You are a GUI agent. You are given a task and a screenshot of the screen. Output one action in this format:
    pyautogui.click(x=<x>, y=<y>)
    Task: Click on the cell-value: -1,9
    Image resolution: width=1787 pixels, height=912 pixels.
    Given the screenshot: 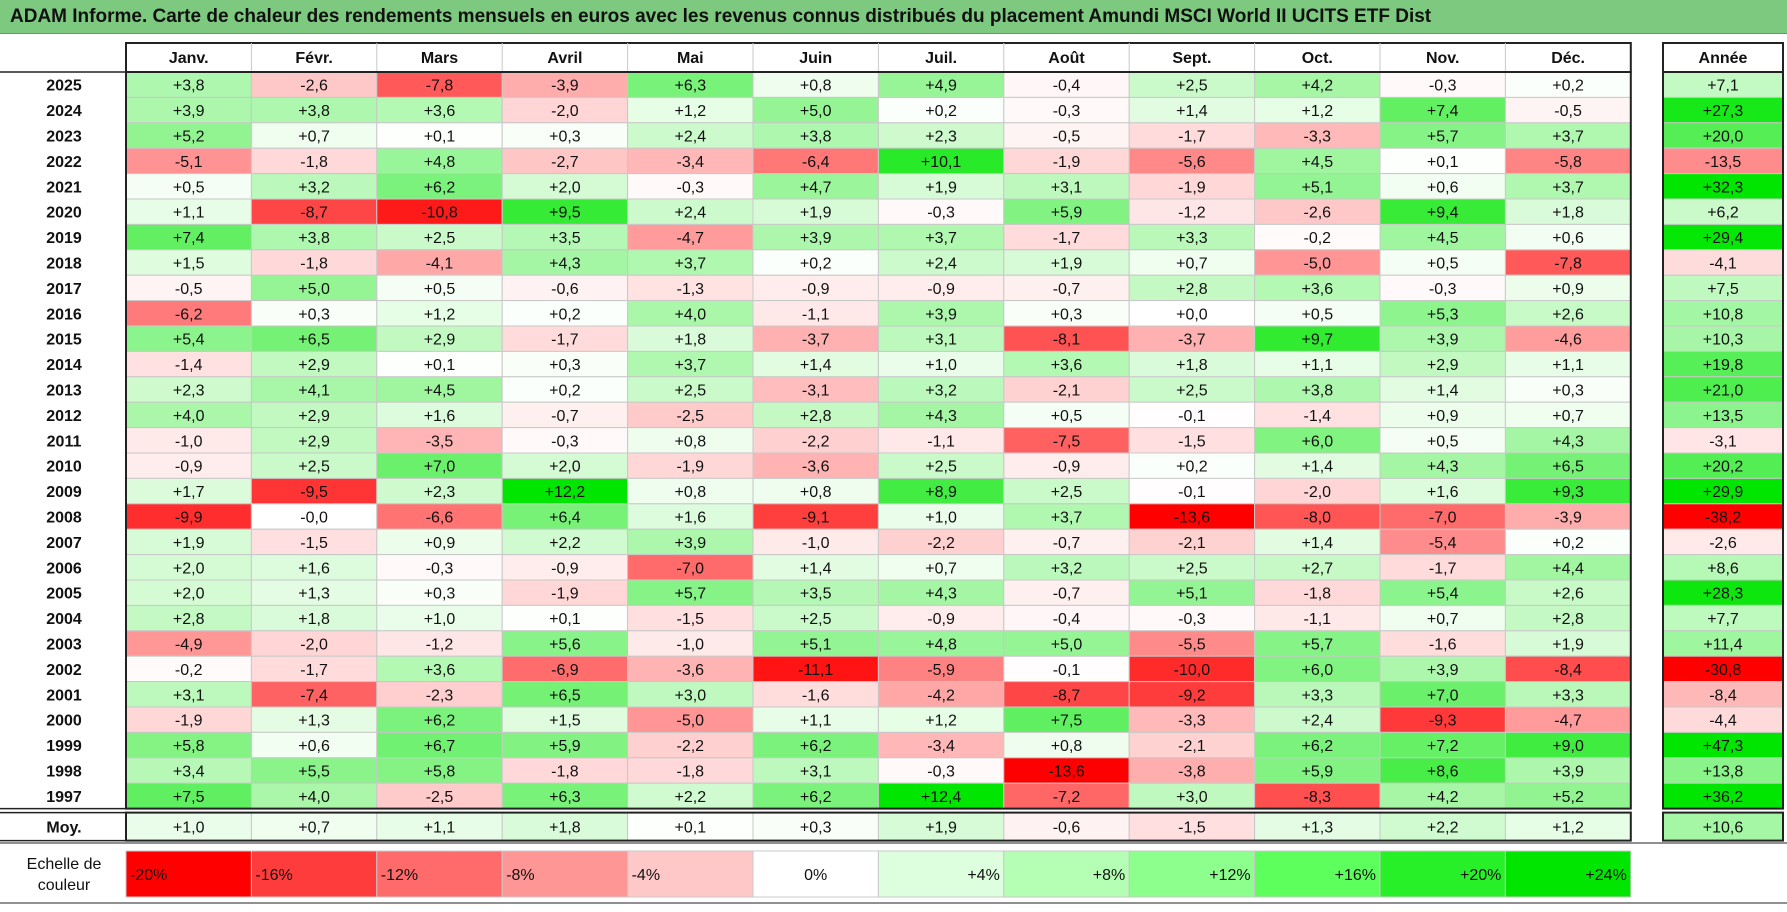 What is the action you would take?
    pyautogui.click(x=189, y=721)
    